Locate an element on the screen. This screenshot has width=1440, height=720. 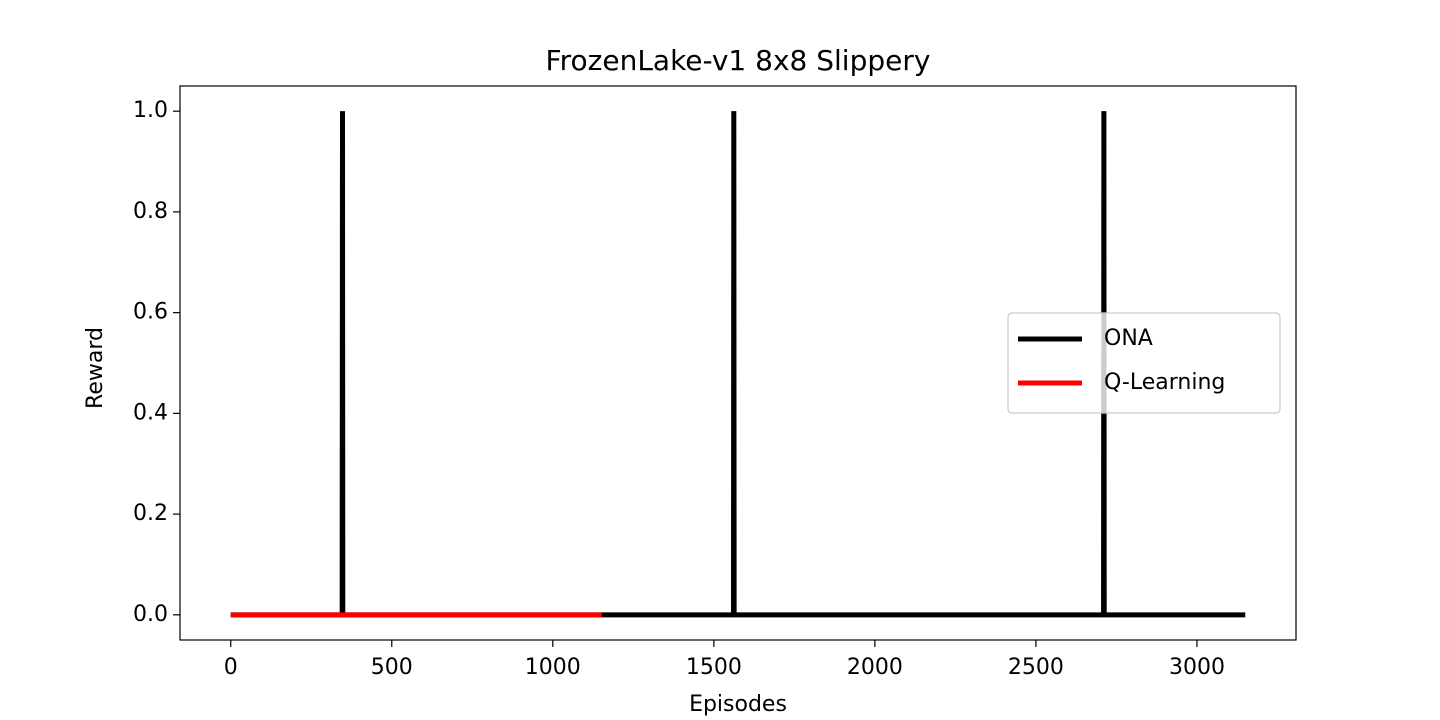
legend-label: ONA is located at coordinates (1128, 338).